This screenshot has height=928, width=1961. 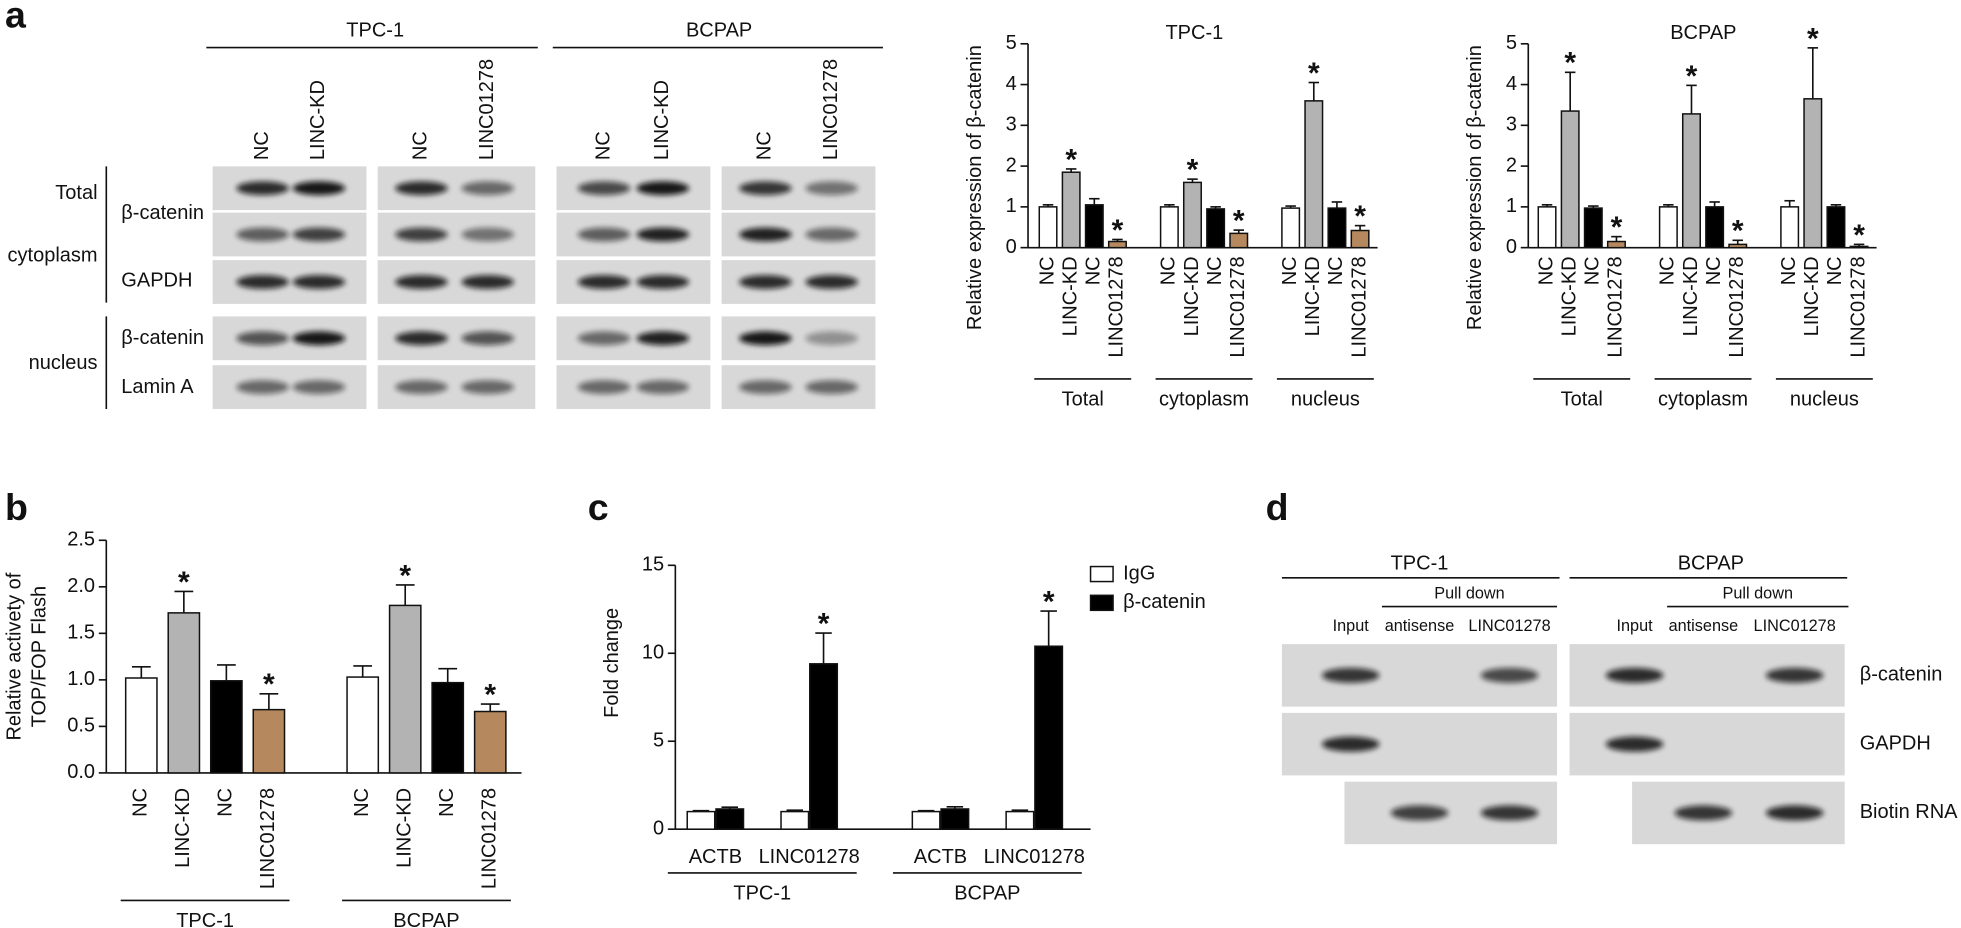 I want to click on y-tick-label: 2.5, so click(x=81, y=540).